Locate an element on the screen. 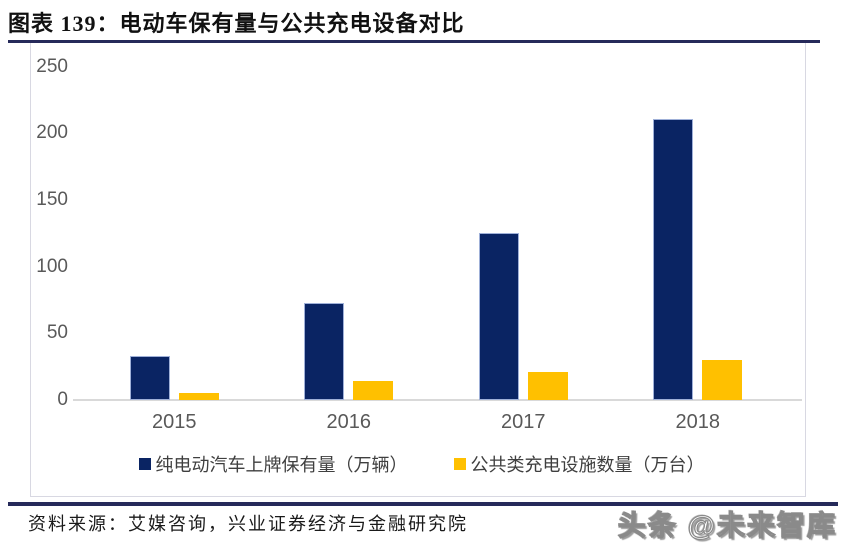 The image size is (843, 543). y-tick-label-100: 100 is located at coordinates (52, 266).